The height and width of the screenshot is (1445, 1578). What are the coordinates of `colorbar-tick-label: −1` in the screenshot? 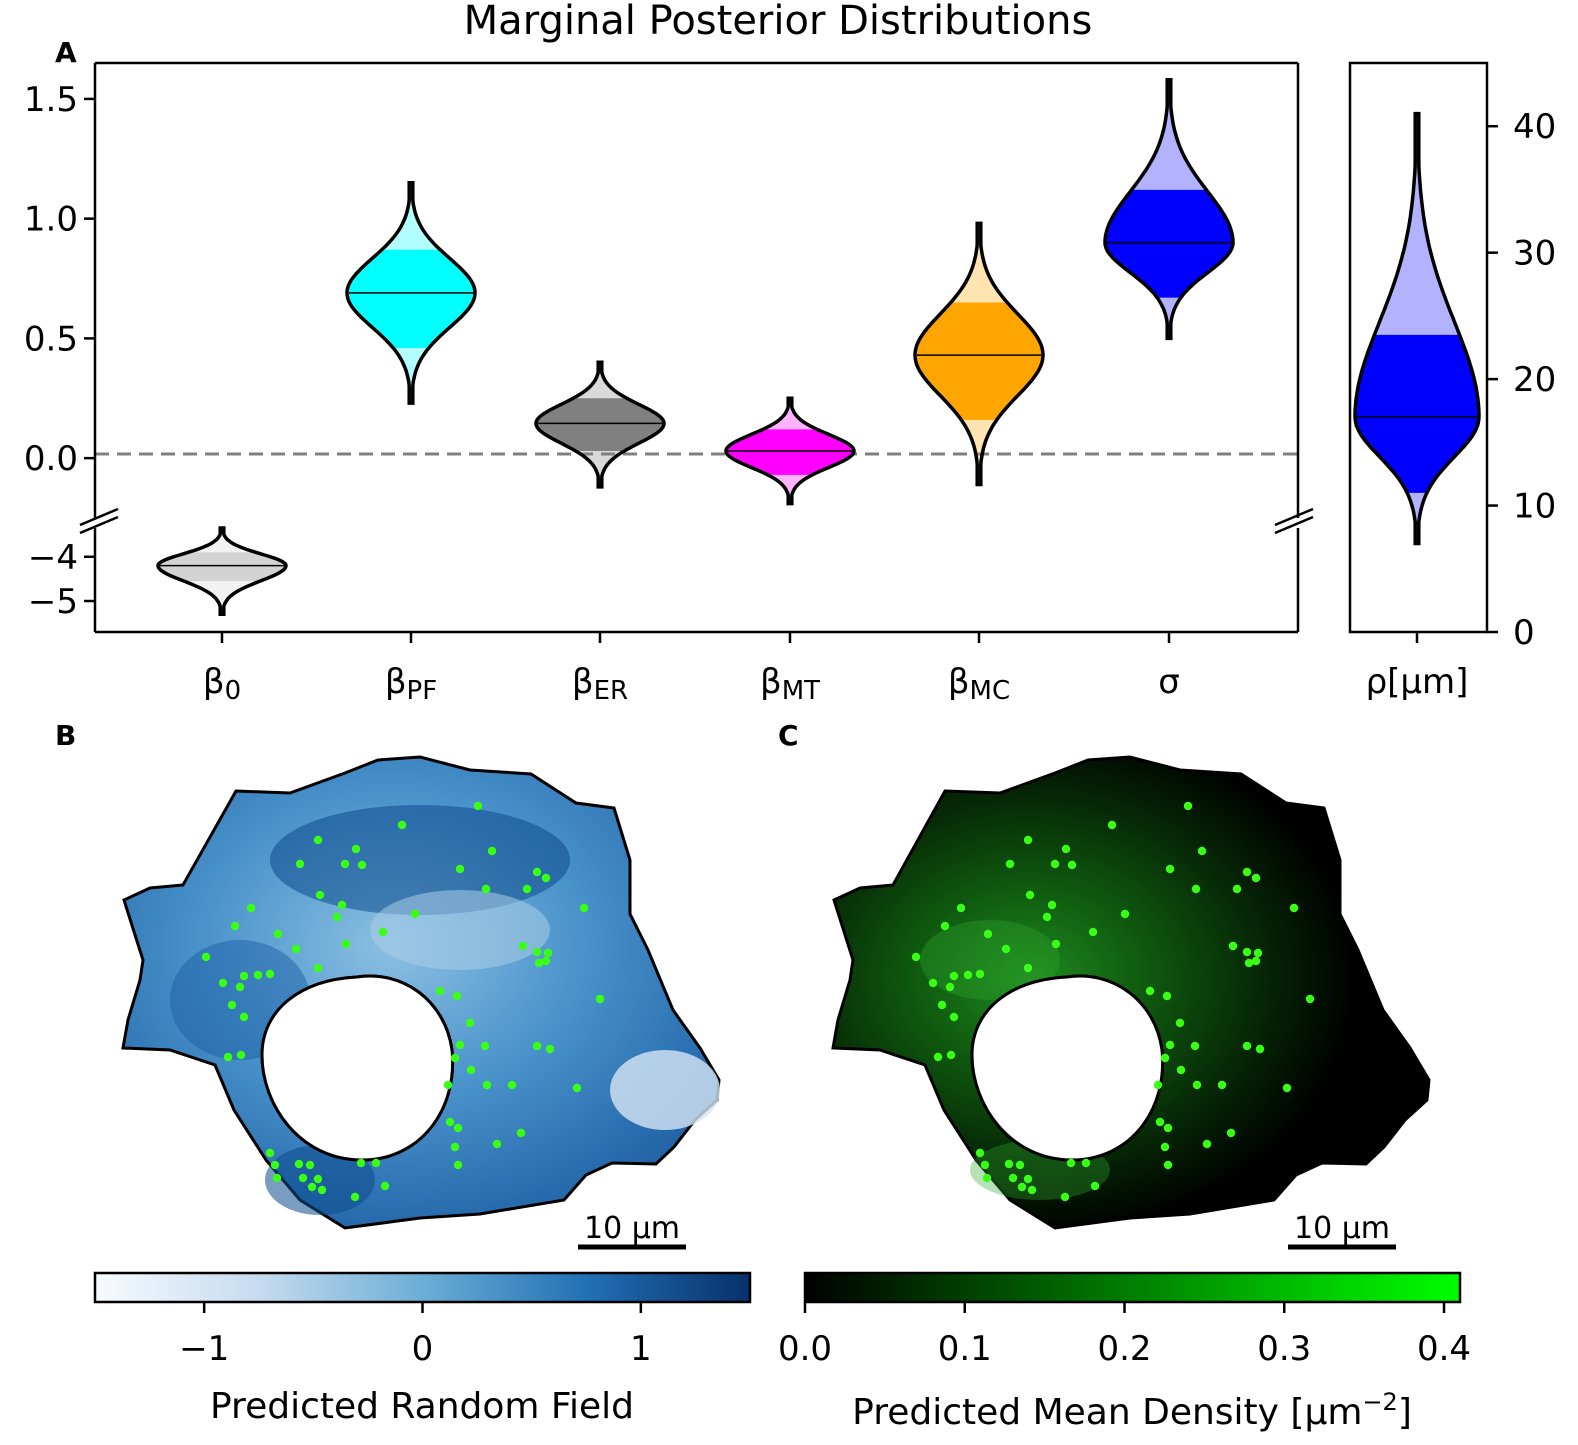 It's located at (204, 1349).